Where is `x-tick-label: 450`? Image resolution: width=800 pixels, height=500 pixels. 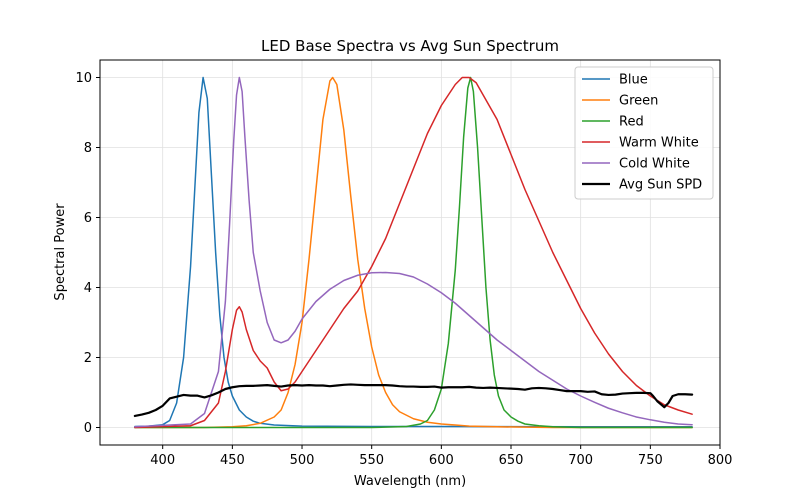 x-tick-label: 450 is located at coordinates (232, 460).